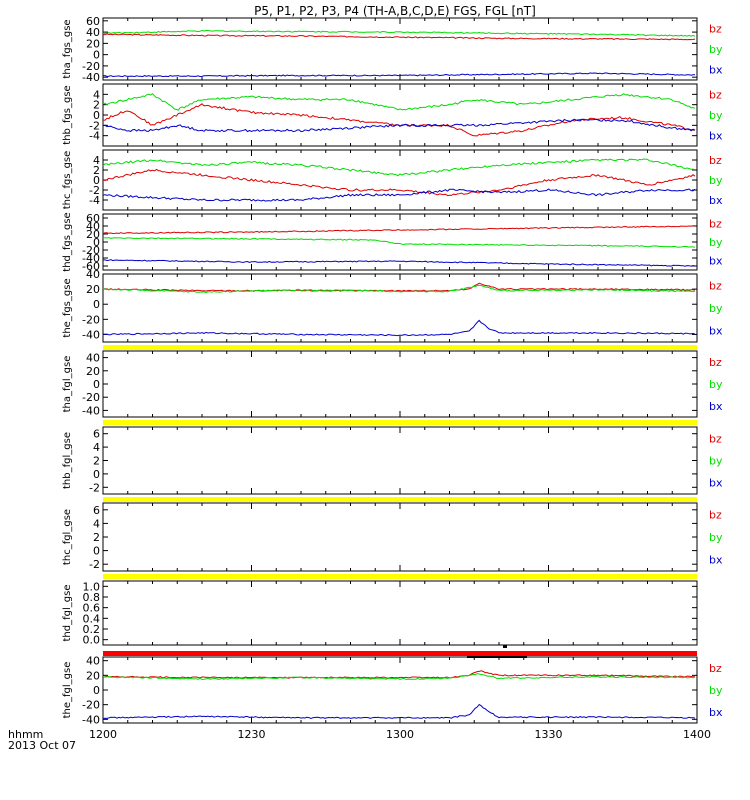 The image size is (750, 800). I want to click on panel-ylabel: thb_fgs_gse, so click(67, 114).